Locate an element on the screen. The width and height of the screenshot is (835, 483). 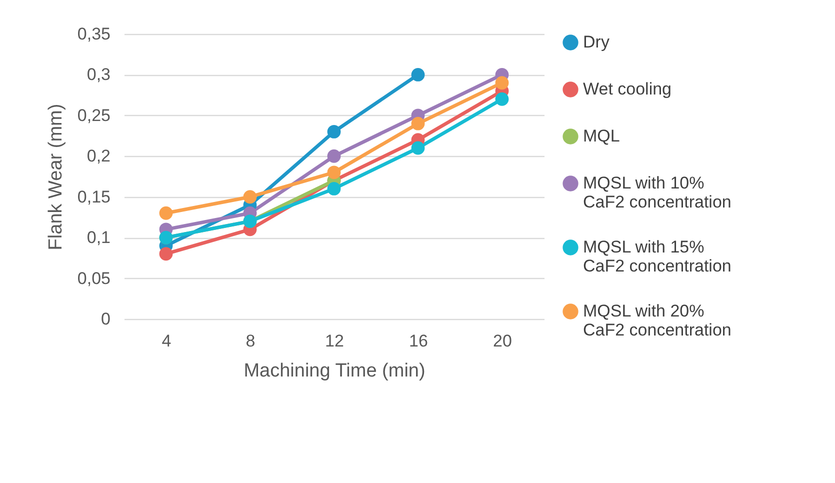
x-tick-label: 16 is located at coordinates (418, 341).